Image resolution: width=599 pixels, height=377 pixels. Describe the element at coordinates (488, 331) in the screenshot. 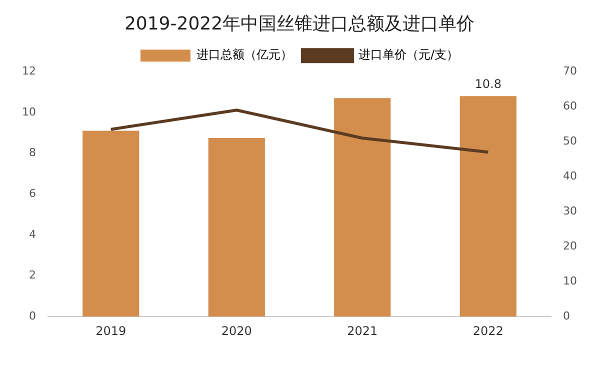

I see `x-tick-label: 2022` at that location.